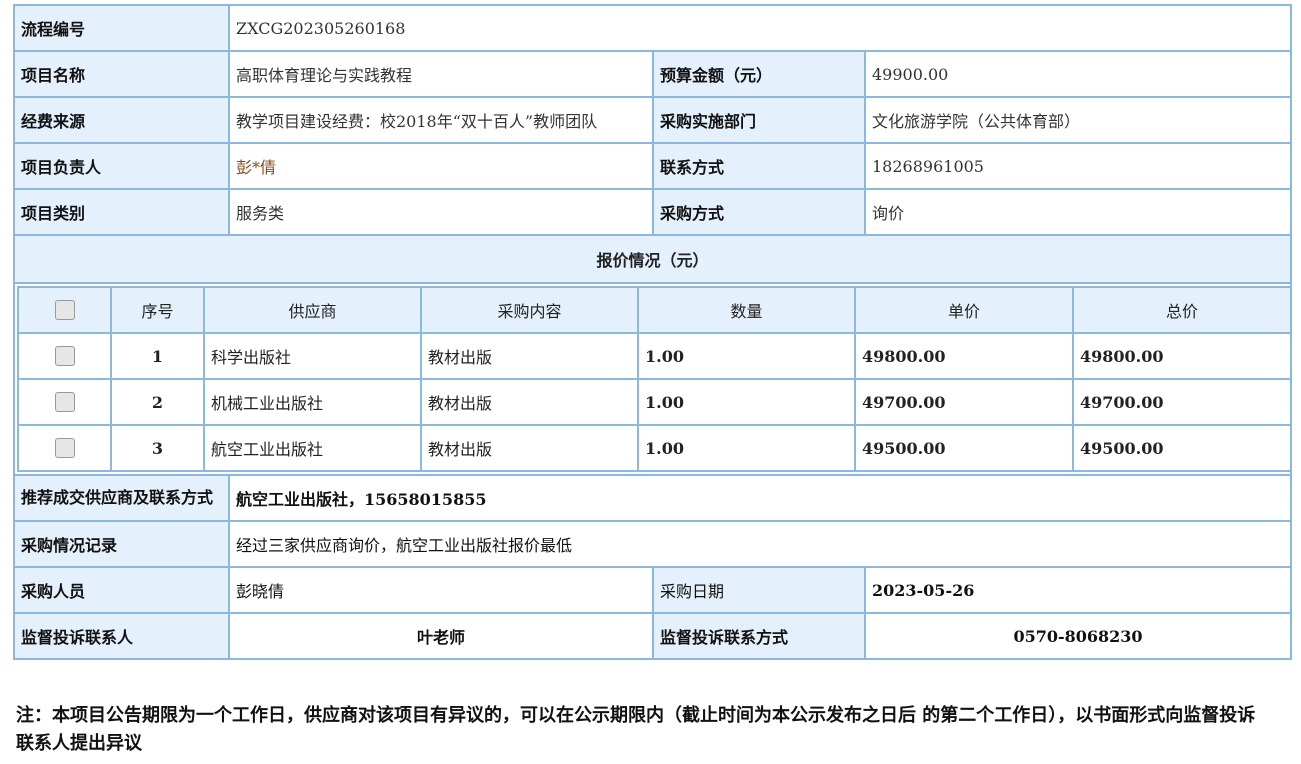 Image resolution: width=1301 pixels, height=764 pixels. I want to click on date: 2023-05-26, so click(1078, 590).